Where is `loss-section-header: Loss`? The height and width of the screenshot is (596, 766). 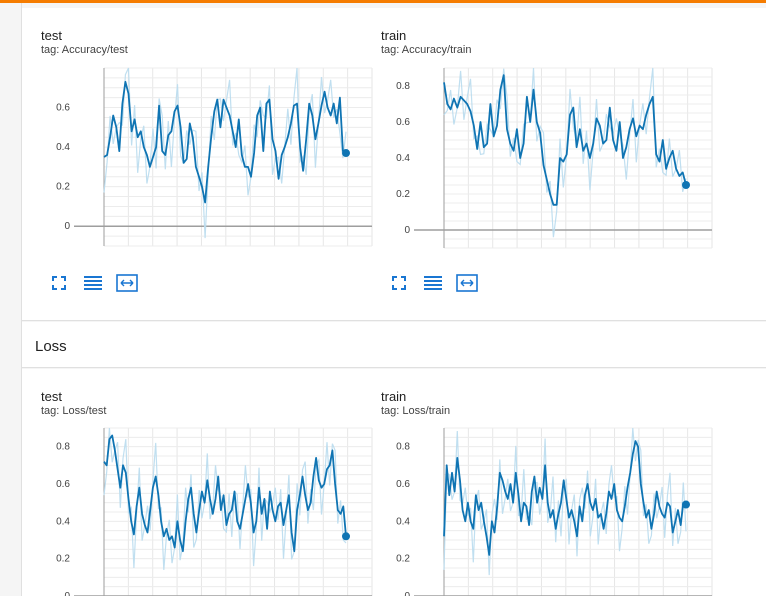 loss-section-header: Loss is located at coordinates (394, 345).